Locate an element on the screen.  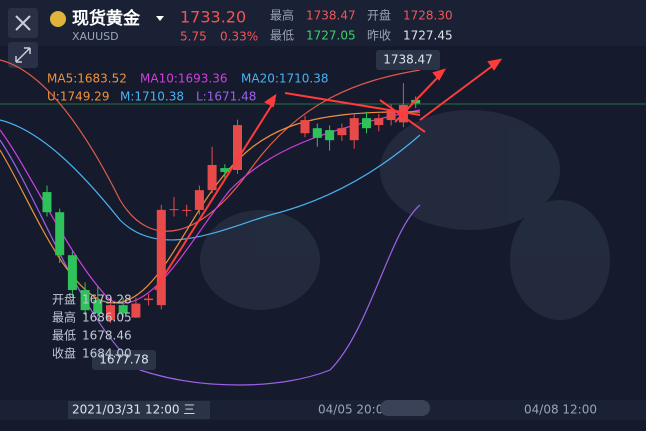
change: 5.75 is located at coordinates (193, 37).